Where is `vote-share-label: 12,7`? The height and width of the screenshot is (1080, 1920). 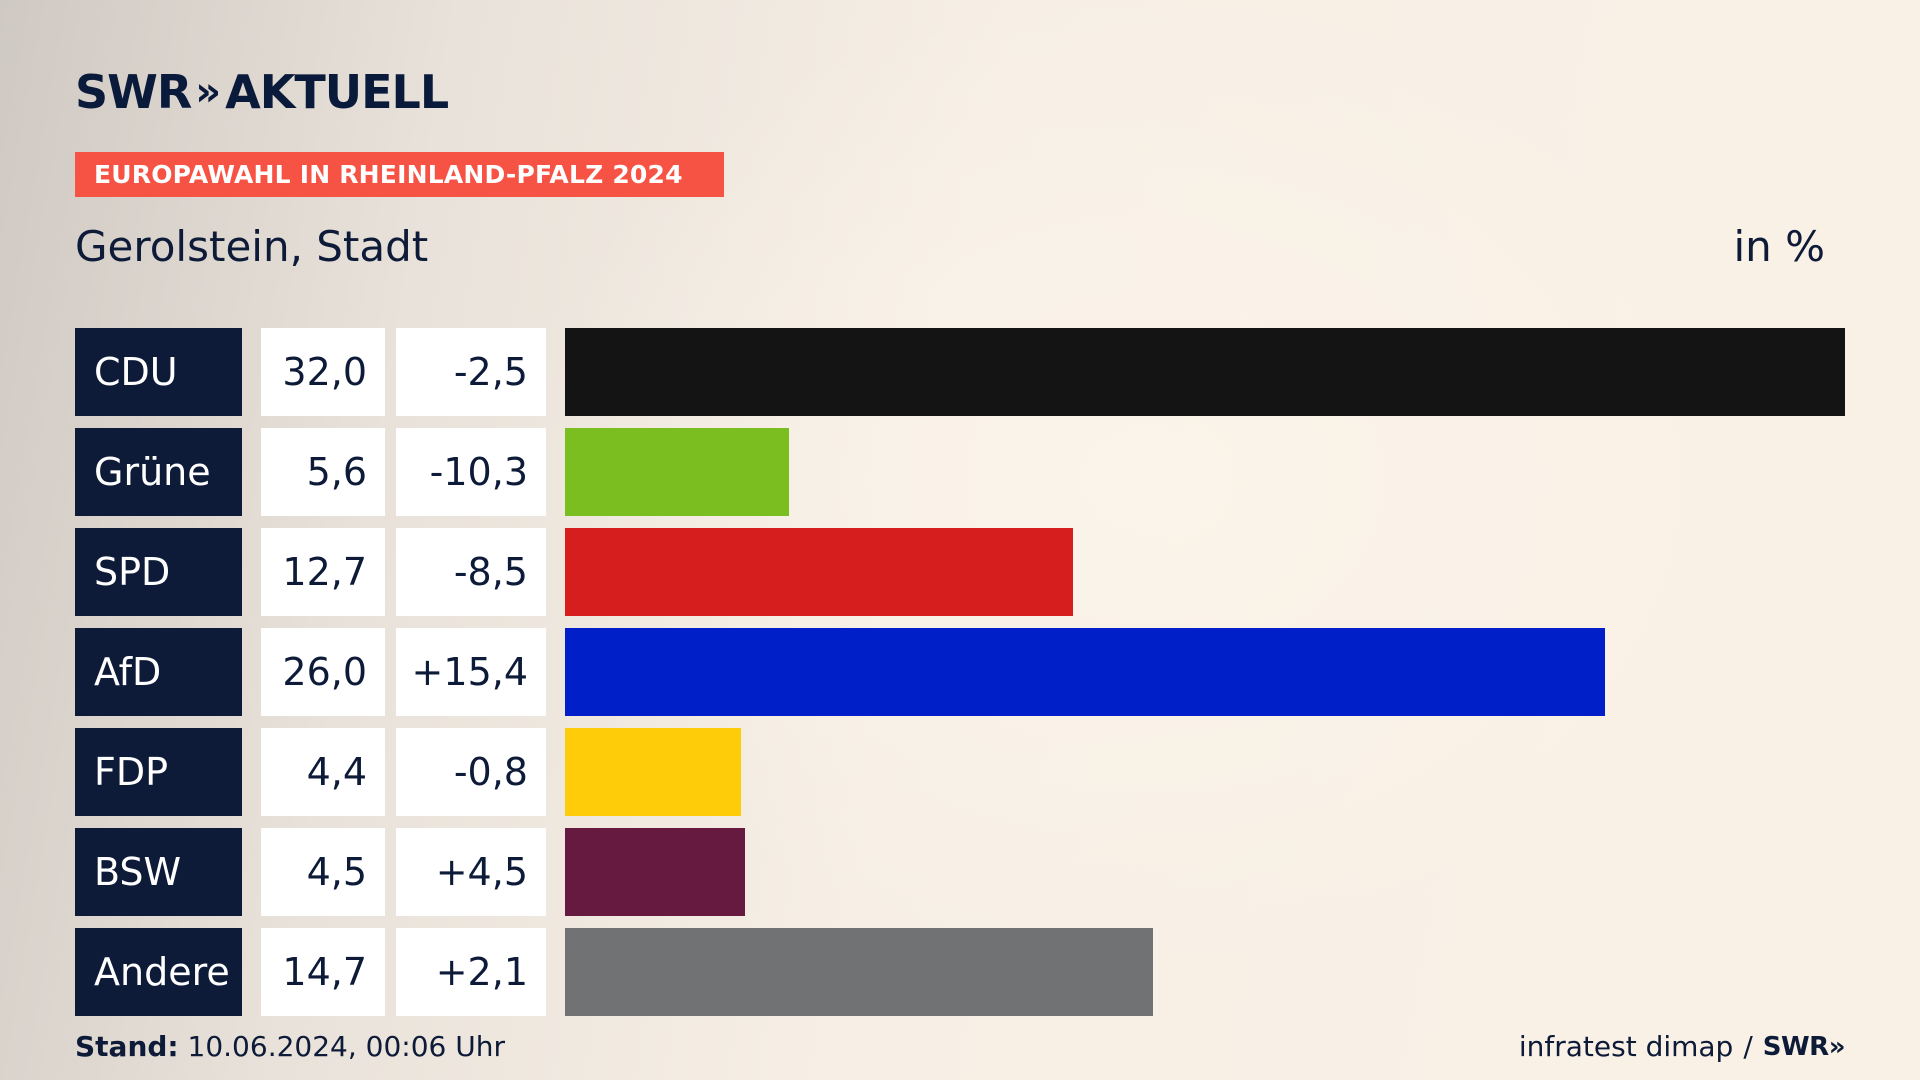
vote-share-label: 12,7 is located at coordinates (323, 572).